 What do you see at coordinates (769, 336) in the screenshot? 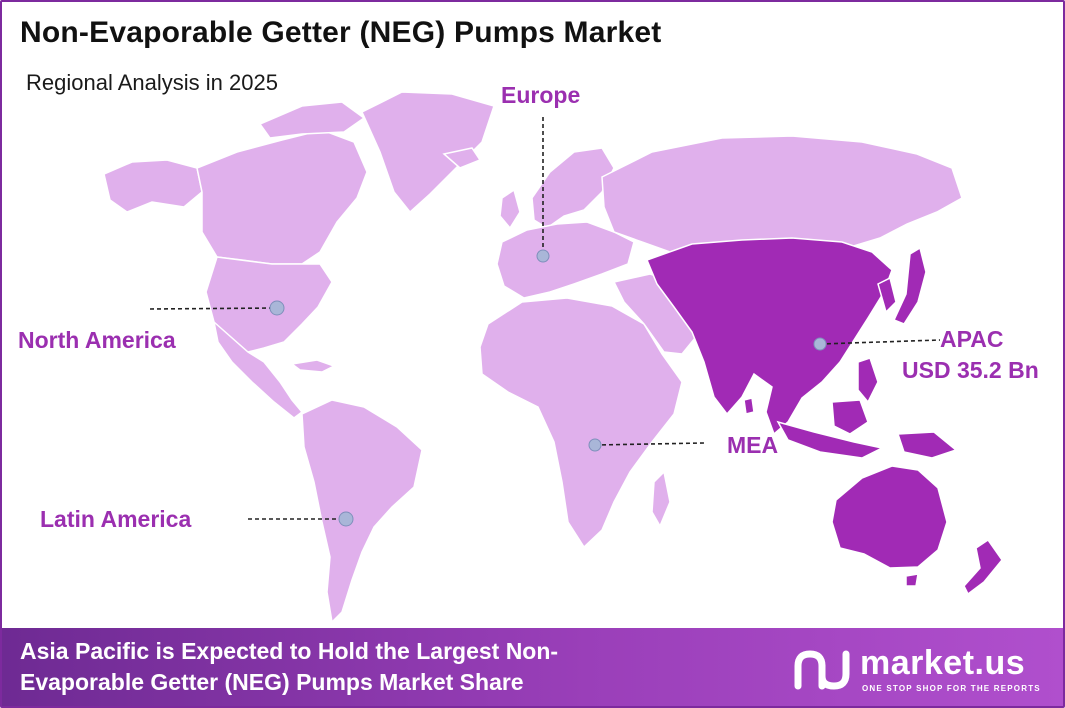
I see `asia-mainland-shape` at bounding box center [769, 336].